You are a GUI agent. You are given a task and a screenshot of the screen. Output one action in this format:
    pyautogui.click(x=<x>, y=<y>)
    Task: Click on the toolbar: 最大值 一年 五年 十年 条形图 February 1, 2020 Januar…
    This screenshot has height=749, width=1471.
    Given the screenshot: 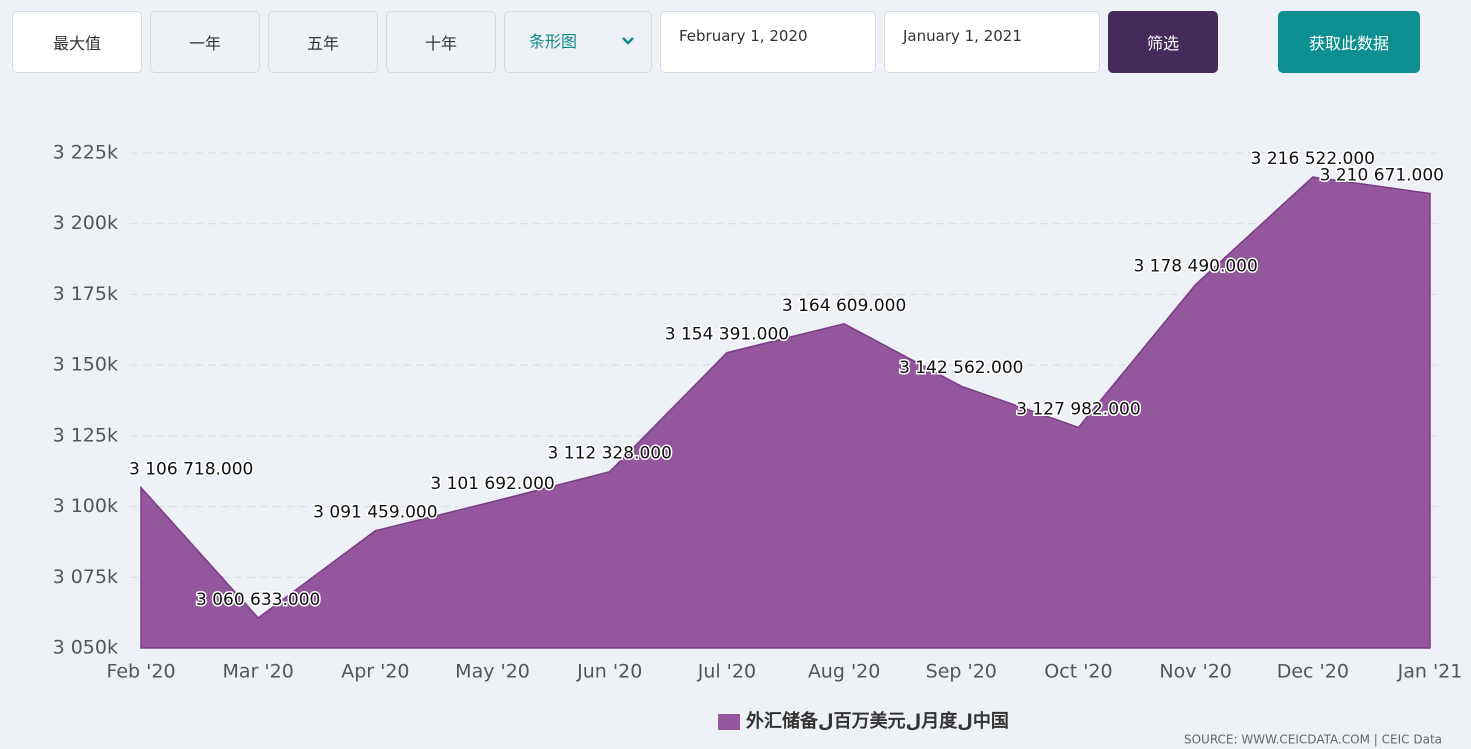 What is the action you would take?
    pyautogui.click(x=716, y=42)
    